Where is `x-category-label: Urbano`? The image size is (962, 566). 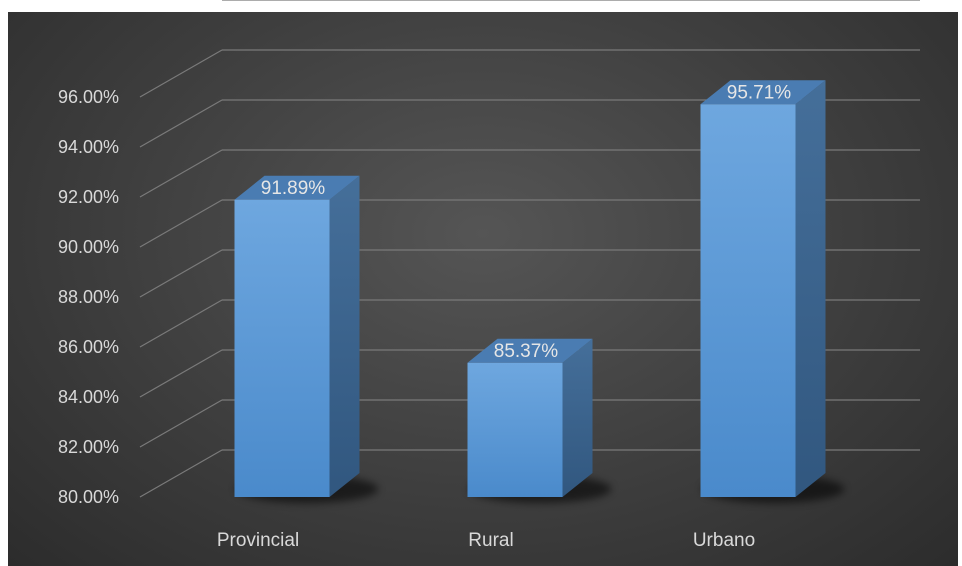 x-category-label: Urbano is located at coordinates (724, 540).